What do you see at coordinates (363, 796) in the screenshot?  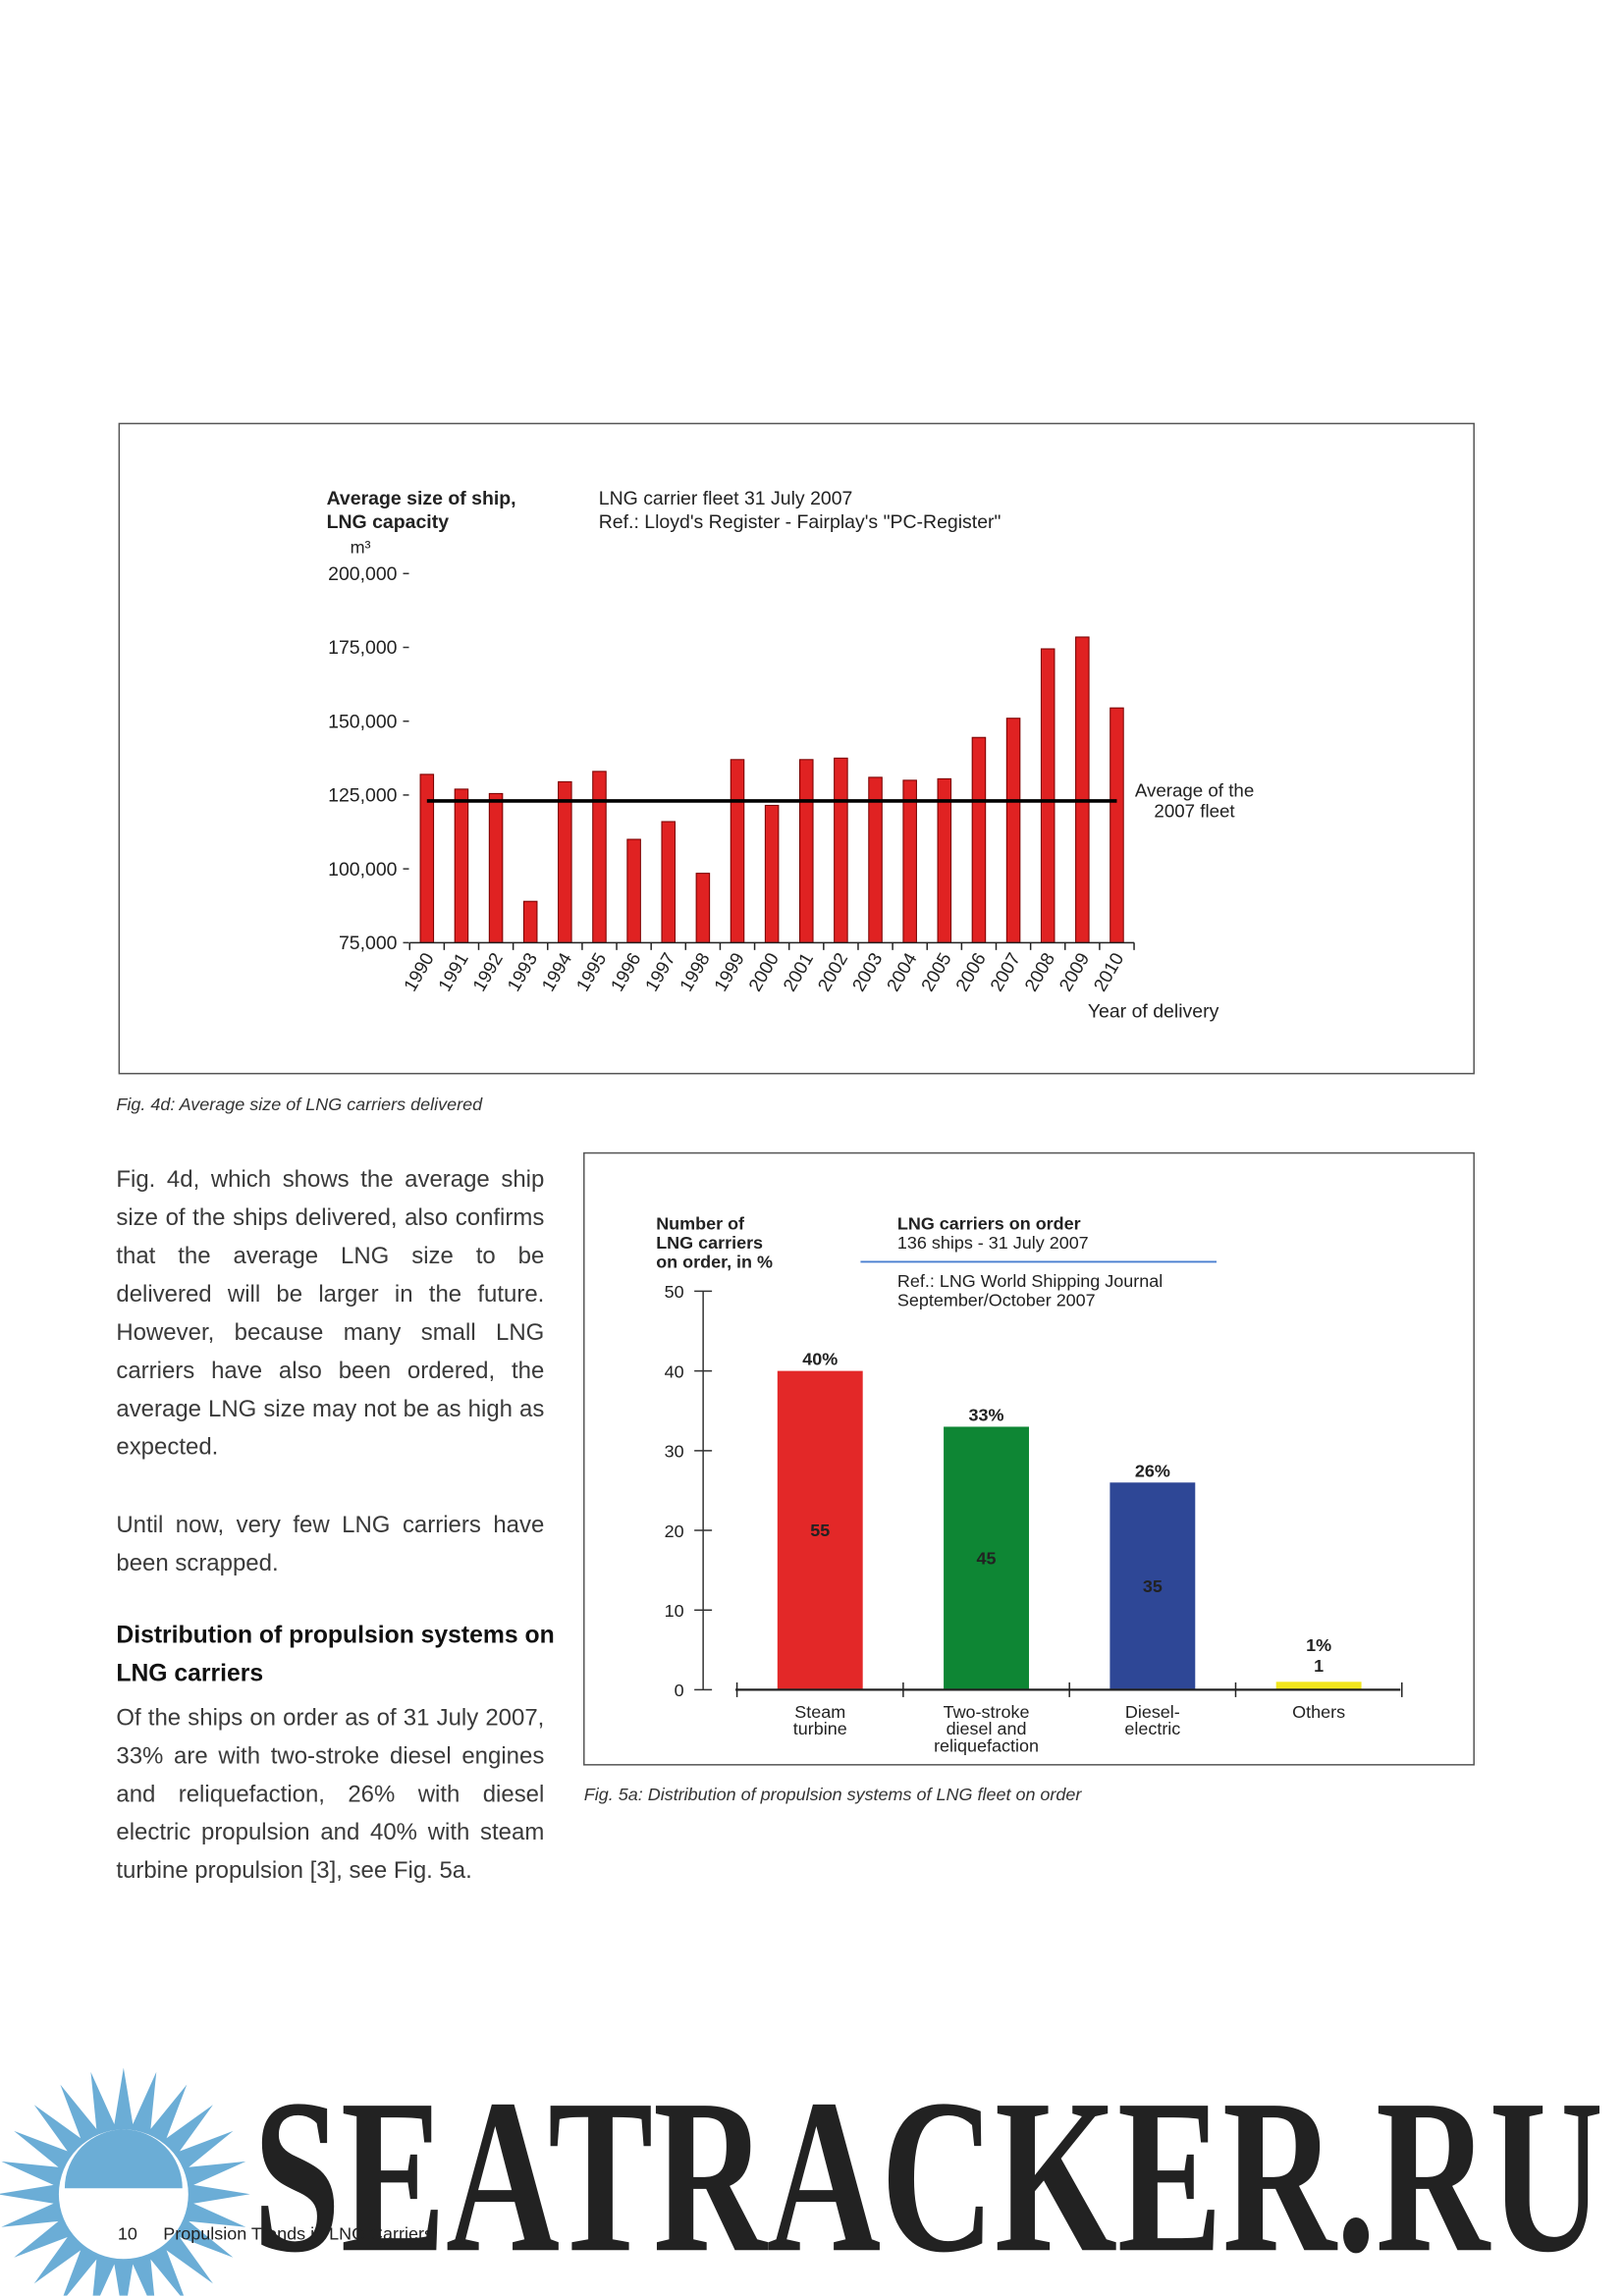 I see `y-tick-label: 125,000` at bounding box center [363, 796].